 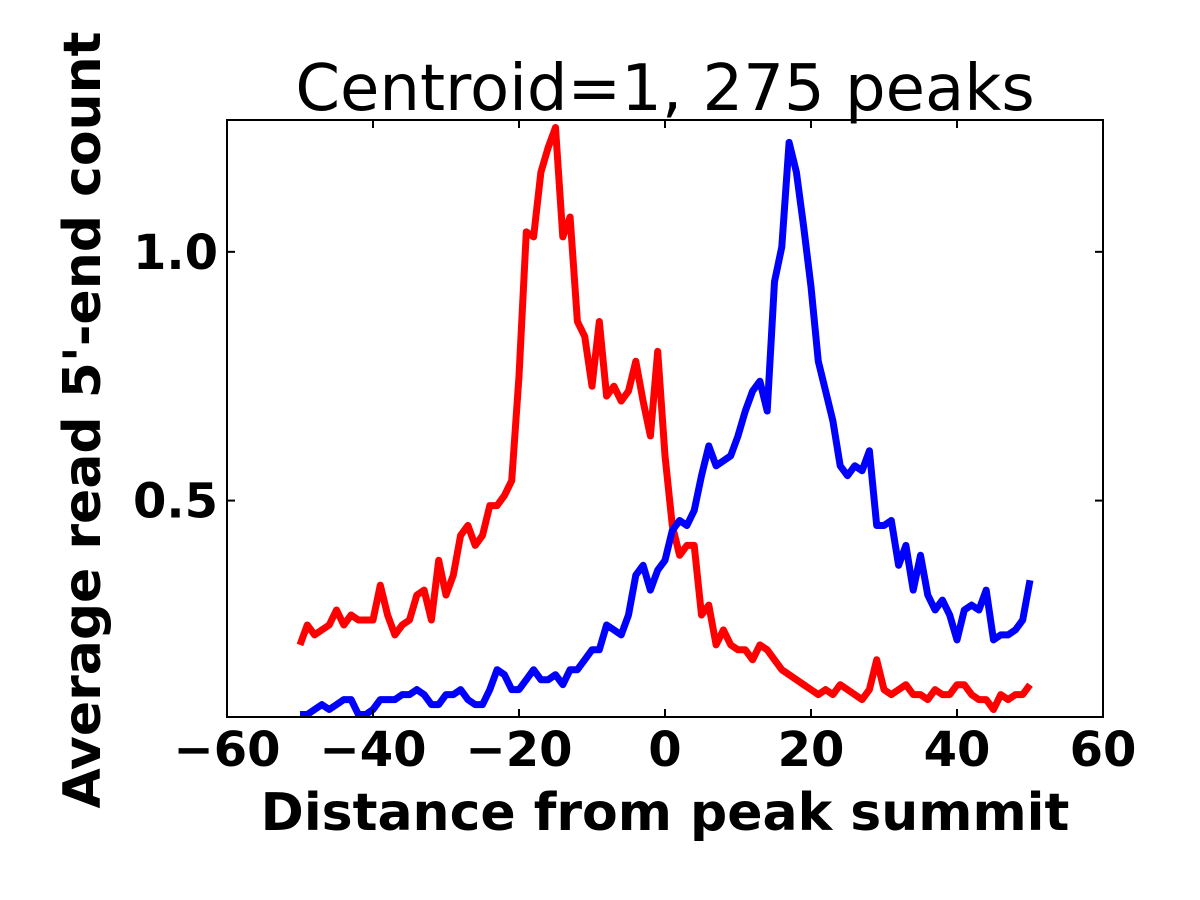 I want to click on x-axis-label: Distance from peak summit, so click(x=665, y=813).